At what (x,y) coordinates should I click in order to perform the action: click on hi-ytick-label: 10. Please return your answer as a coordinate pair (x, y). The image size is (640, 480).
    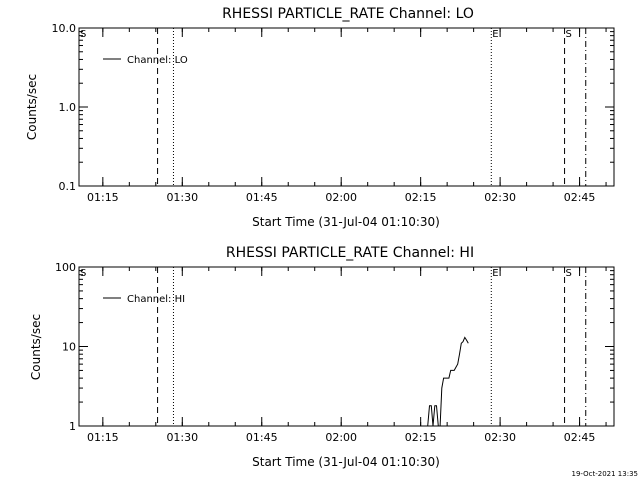
    Looking at the image, I should click on (69, 347).